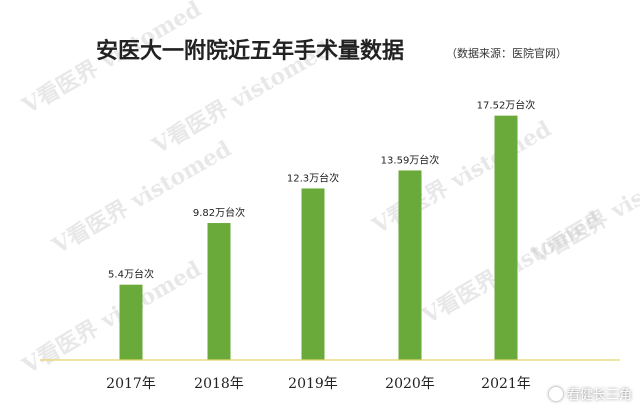 The width and height of the screenshot is (640, 409). What do you see at coordinates (506, 53) in the screenshot?
I see `chart-subtitle: （数据来源：医院官网）` at bounding box center [506, 53].